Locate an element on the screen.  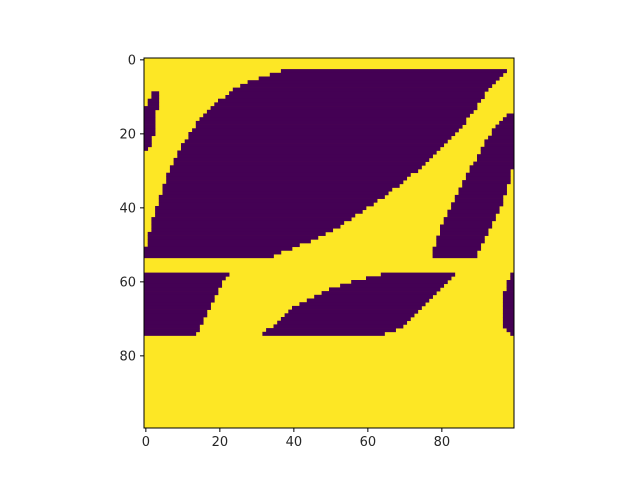
y-tick-label: 60 is located at coordinates (127, 282).